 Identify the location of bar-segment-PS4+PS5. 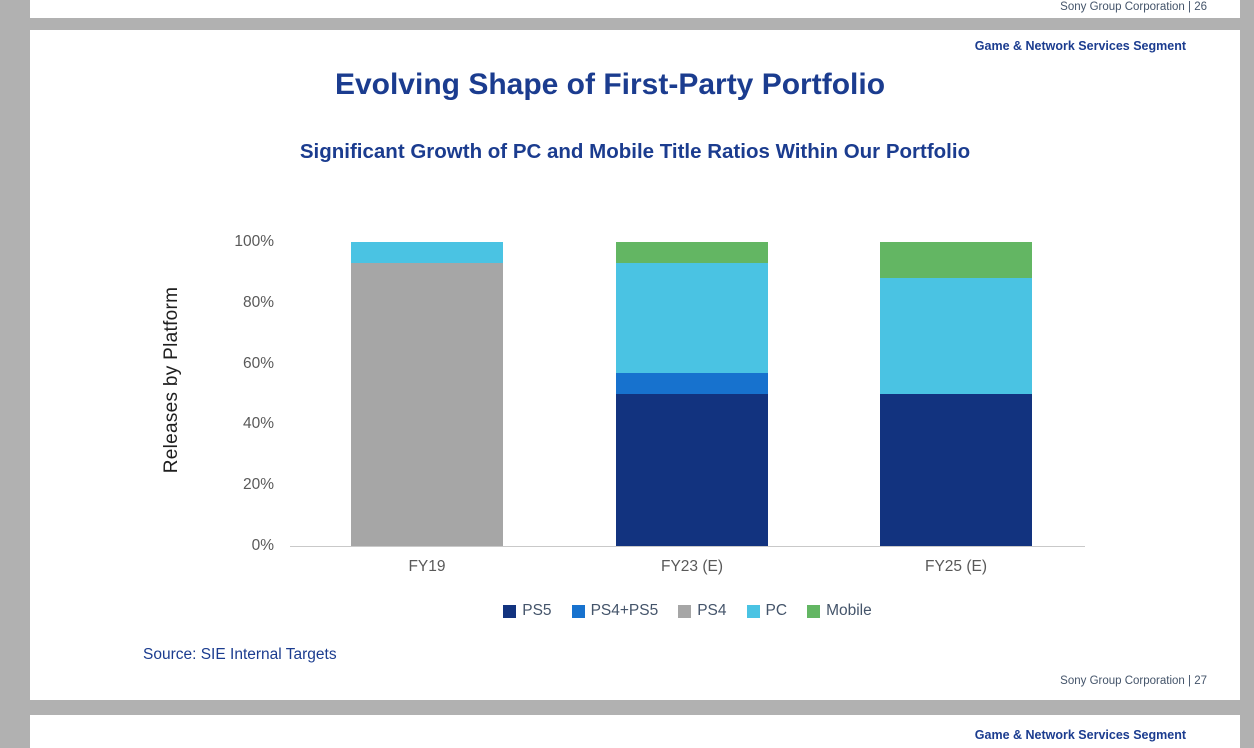
(692, 383).